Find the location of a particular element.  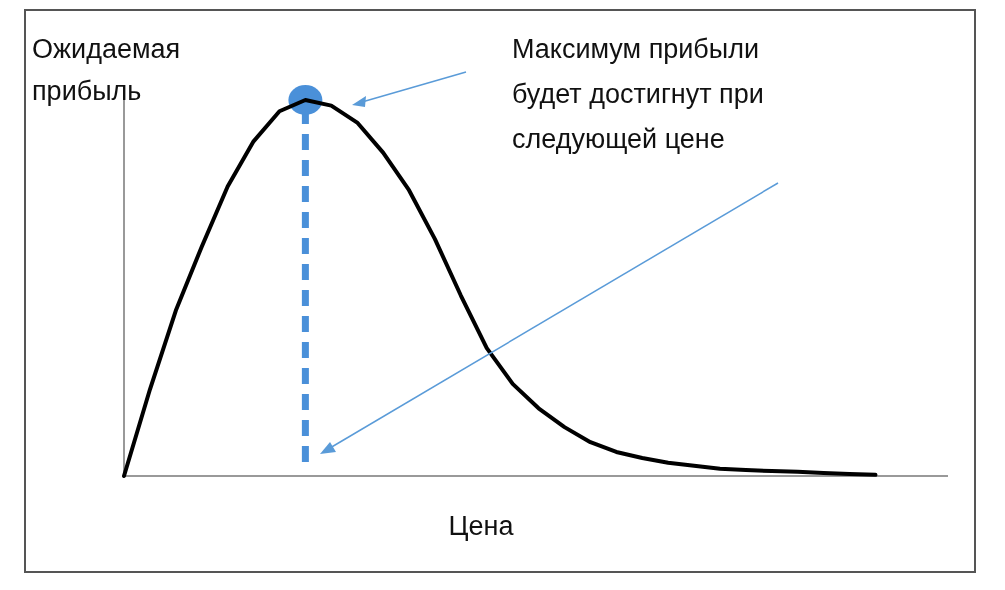

x-axis-title: Цена is located at coordinates (481, 526).